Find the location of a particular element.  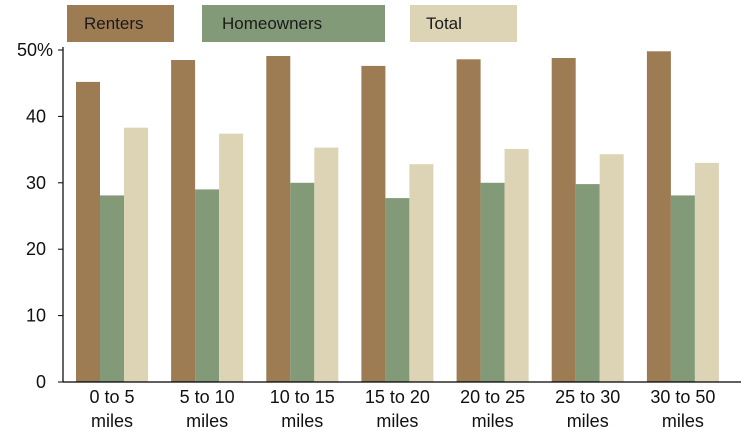

x-category-label-1: 5 to 10 miles is located at coordinates (207, 409).